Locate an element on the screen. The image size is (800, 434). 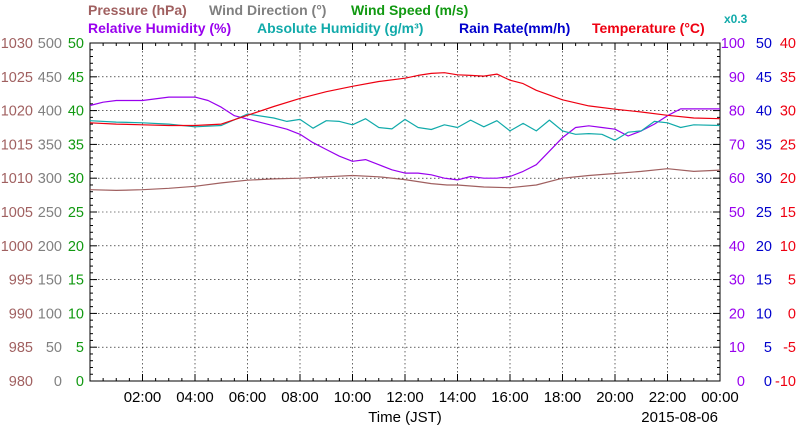
temperature-tick-label: 40 is located at coordinates (788, 44).